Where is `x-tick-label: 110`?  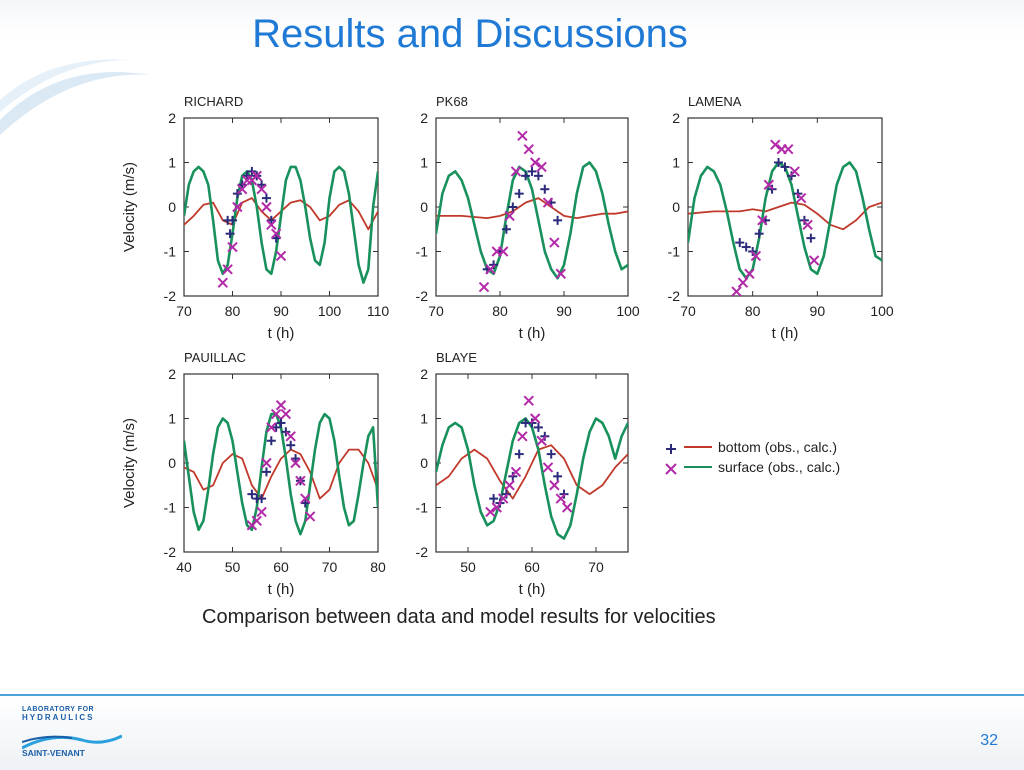
x-tick-label: 110 is located at coordinates (378, 311).